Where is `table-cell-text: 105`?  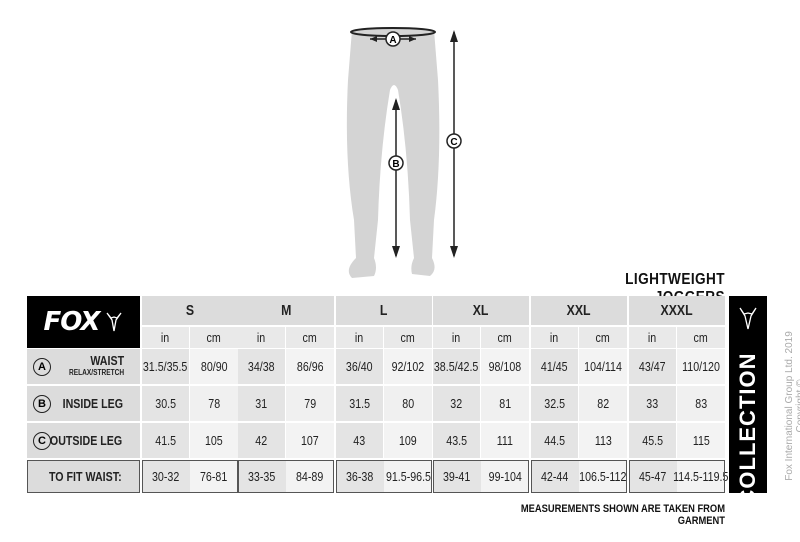
table-cell-text: 105 is located at coordinates (214, 440).